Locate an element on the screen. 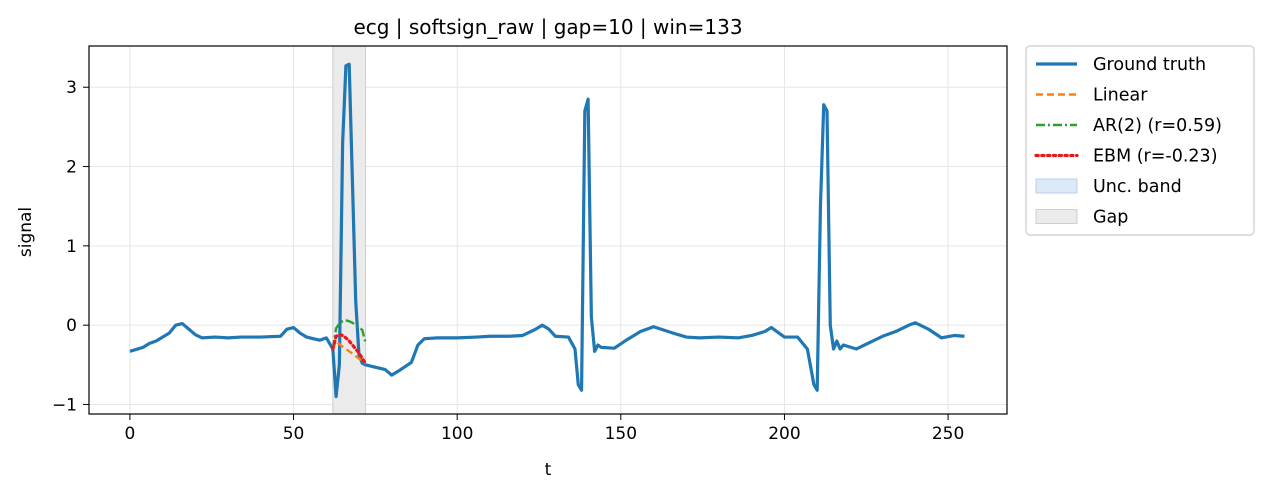 This screenshot has width=1269, height=494. x-tick-label: 50 is located at coordinates (294, 434).